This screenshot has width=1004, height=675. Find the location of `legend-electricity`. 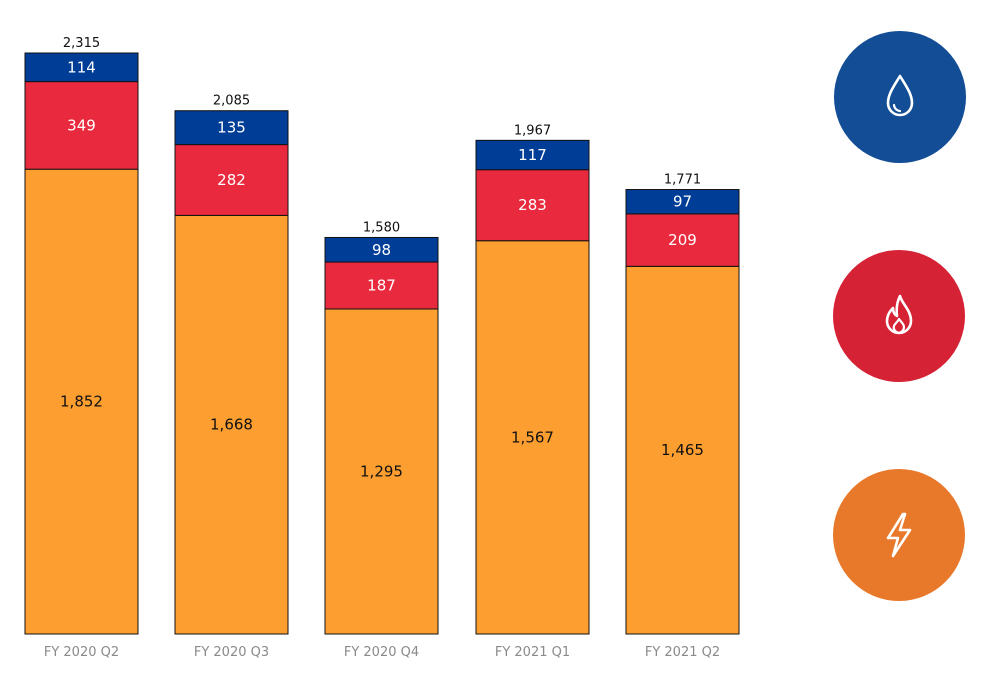

legend-electricity is located at coordinates (899, 535).